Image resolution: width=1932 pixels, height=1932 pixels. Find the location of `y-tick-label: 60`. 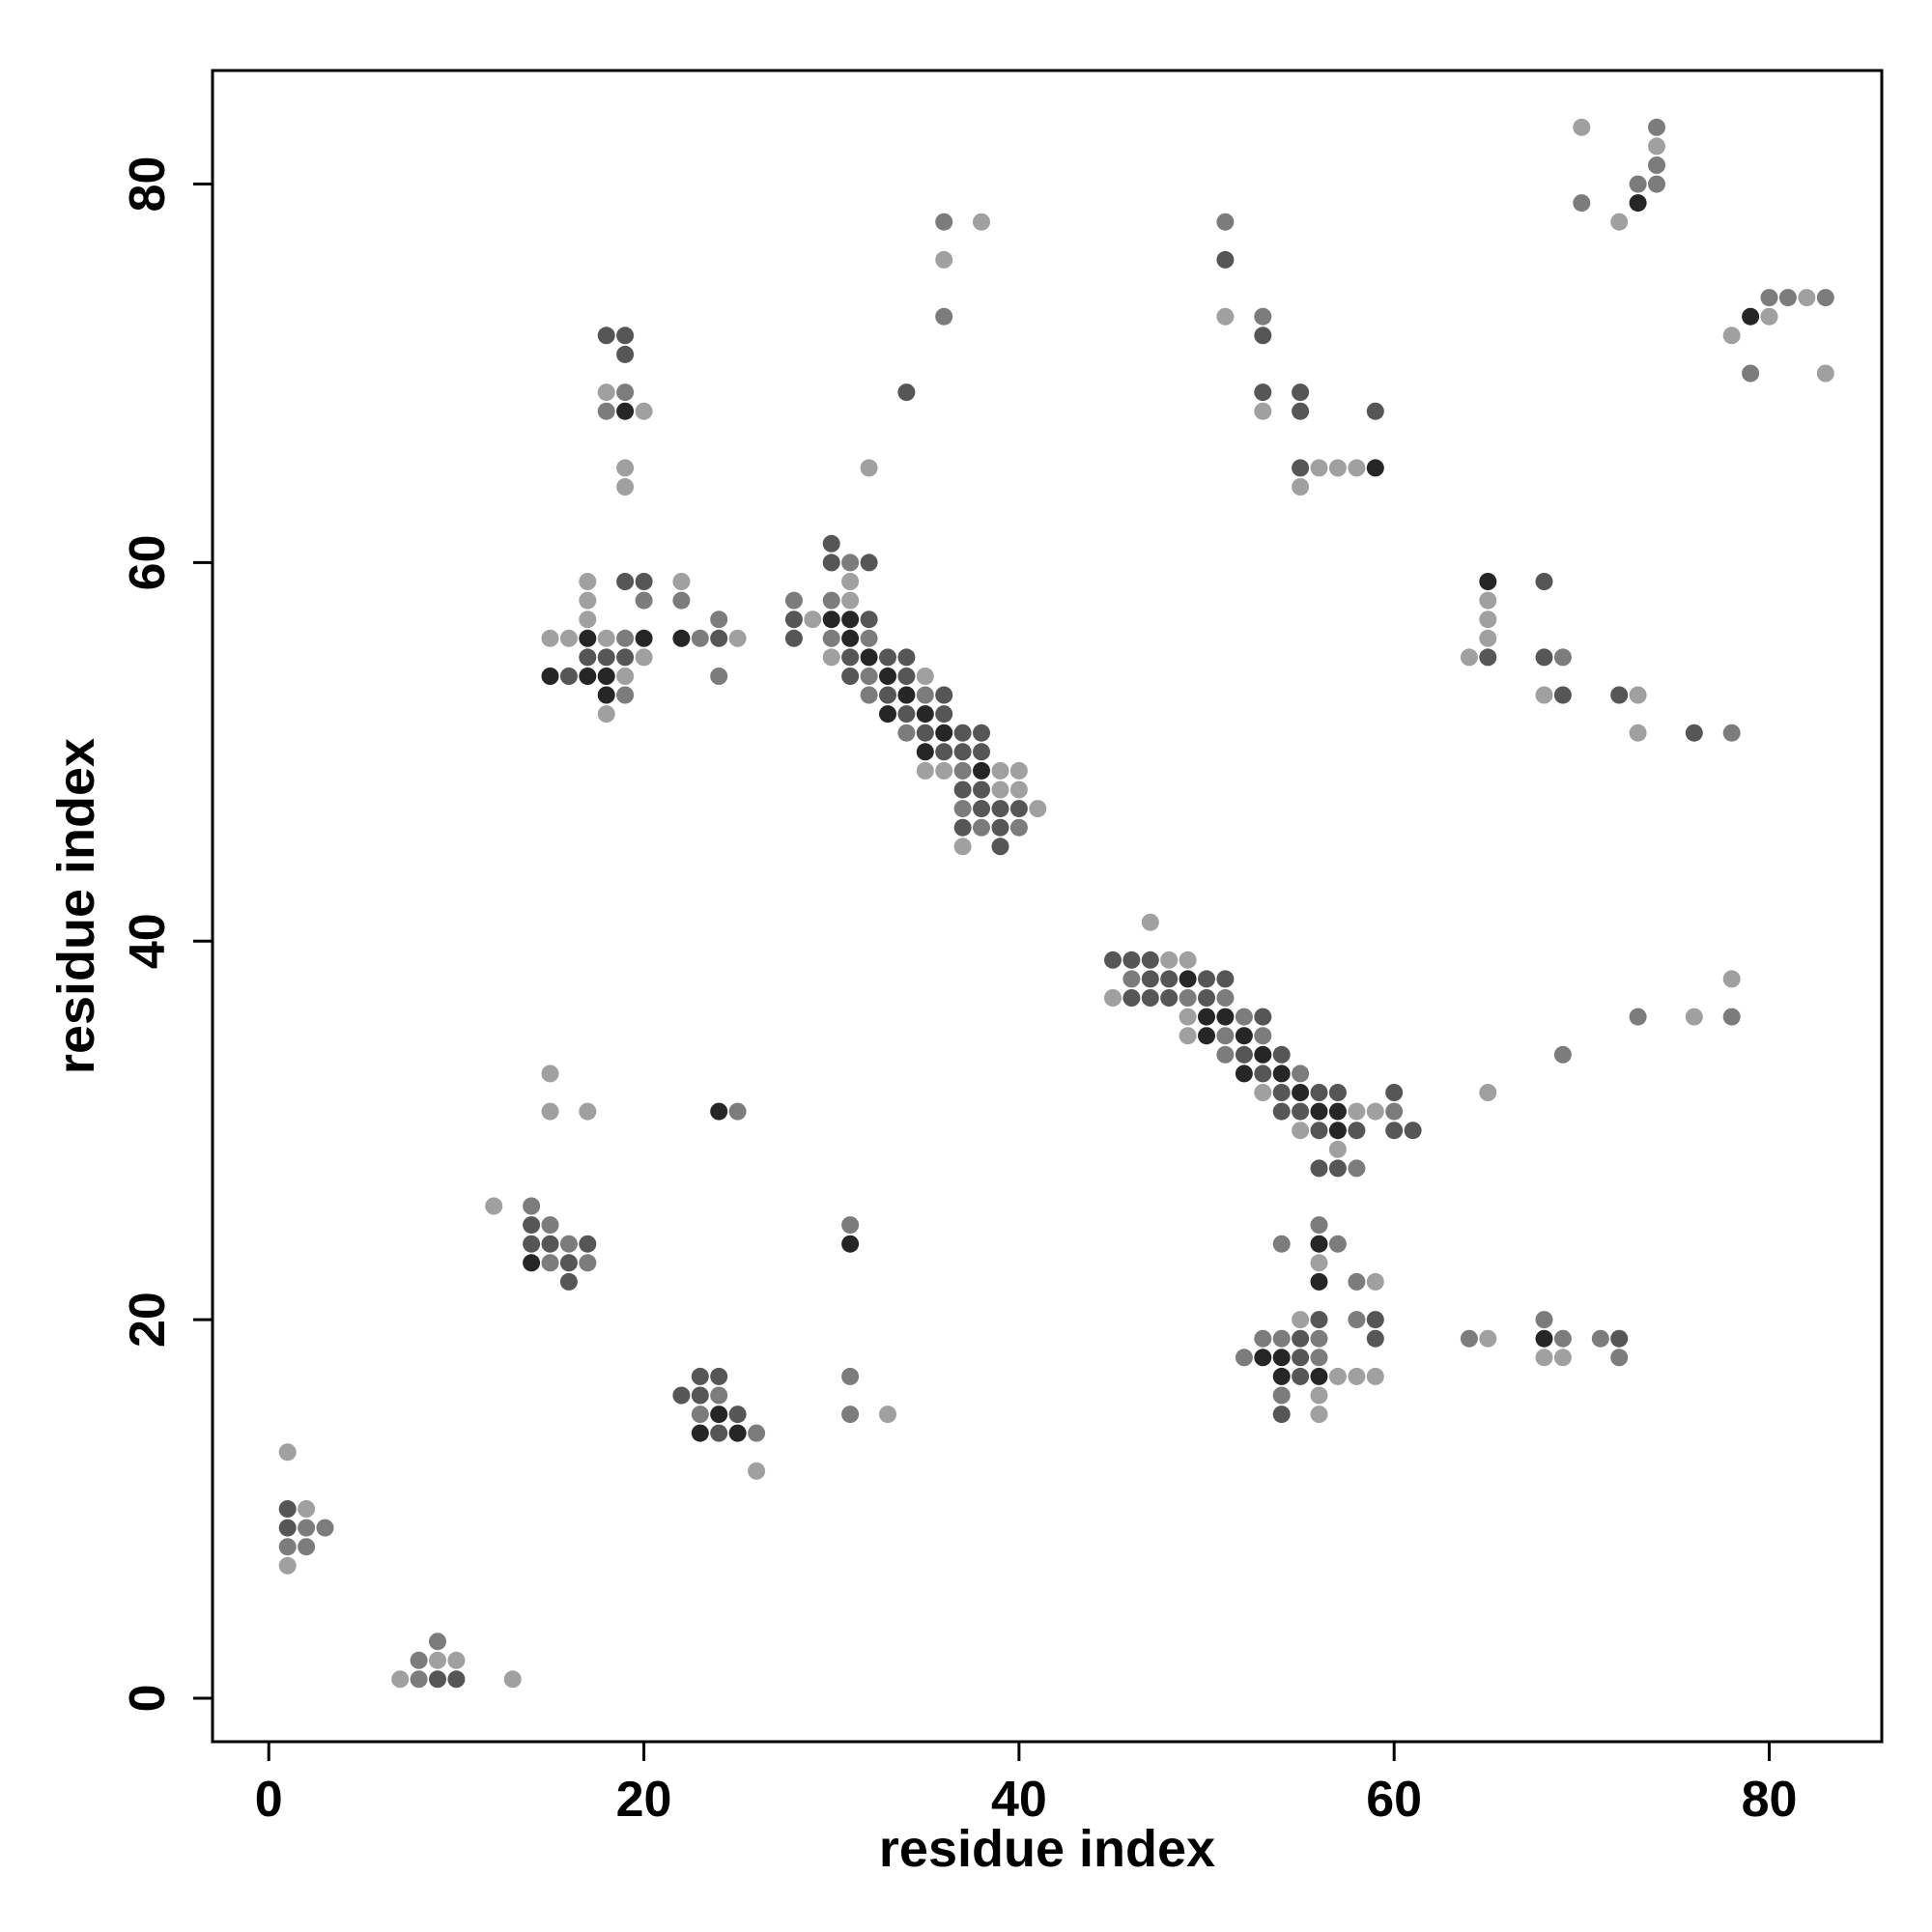

y-tick-label: 60 is located at coordinates (148, 562).